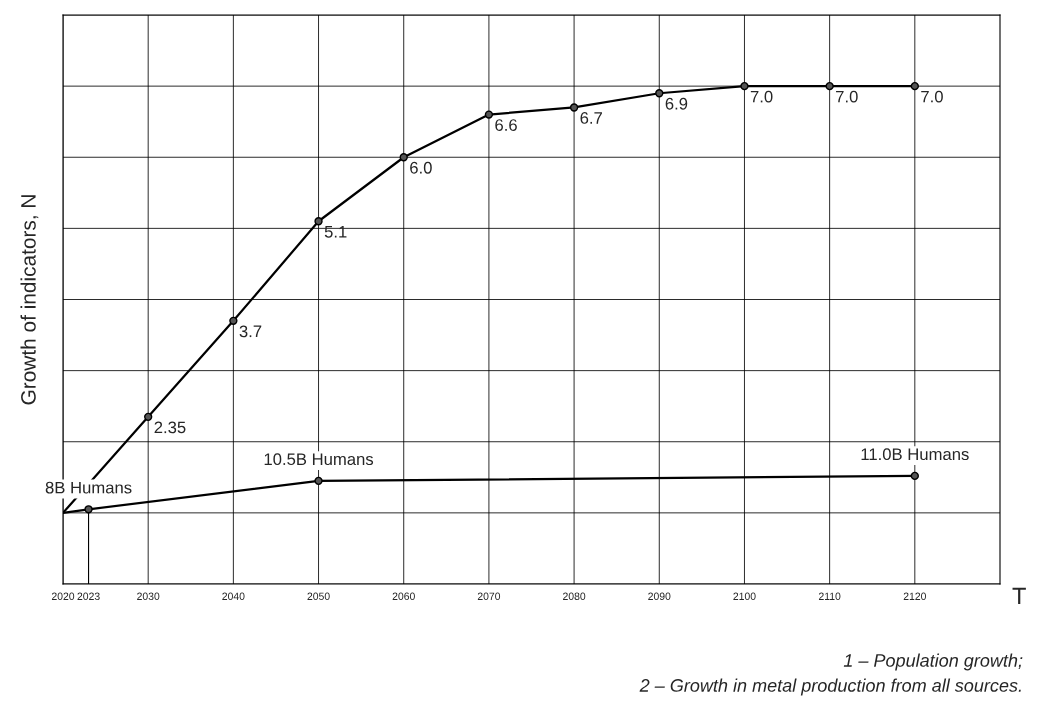  What do you see at coordinates (830, 687) in the screenshot?
I see `text: 2 – Growth in metal production from all sources.` at bounding box center [830, 687].